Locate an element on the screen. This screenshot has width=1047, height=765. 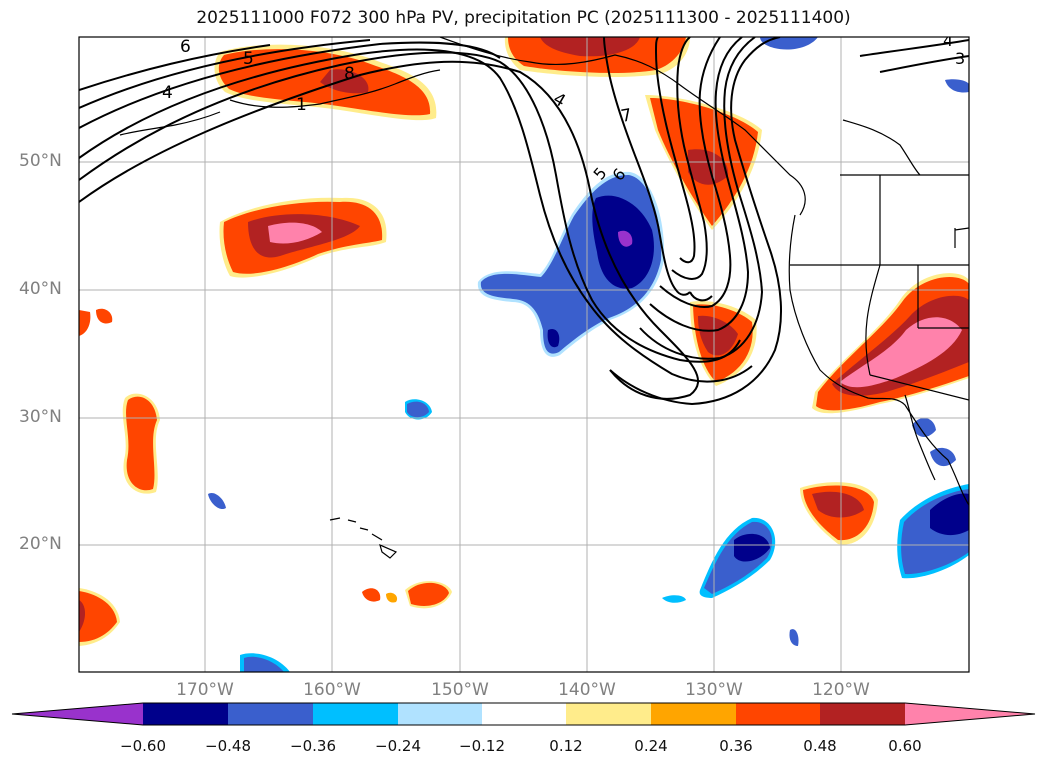
precip-positive-trough is located at coordinates (723, 343).